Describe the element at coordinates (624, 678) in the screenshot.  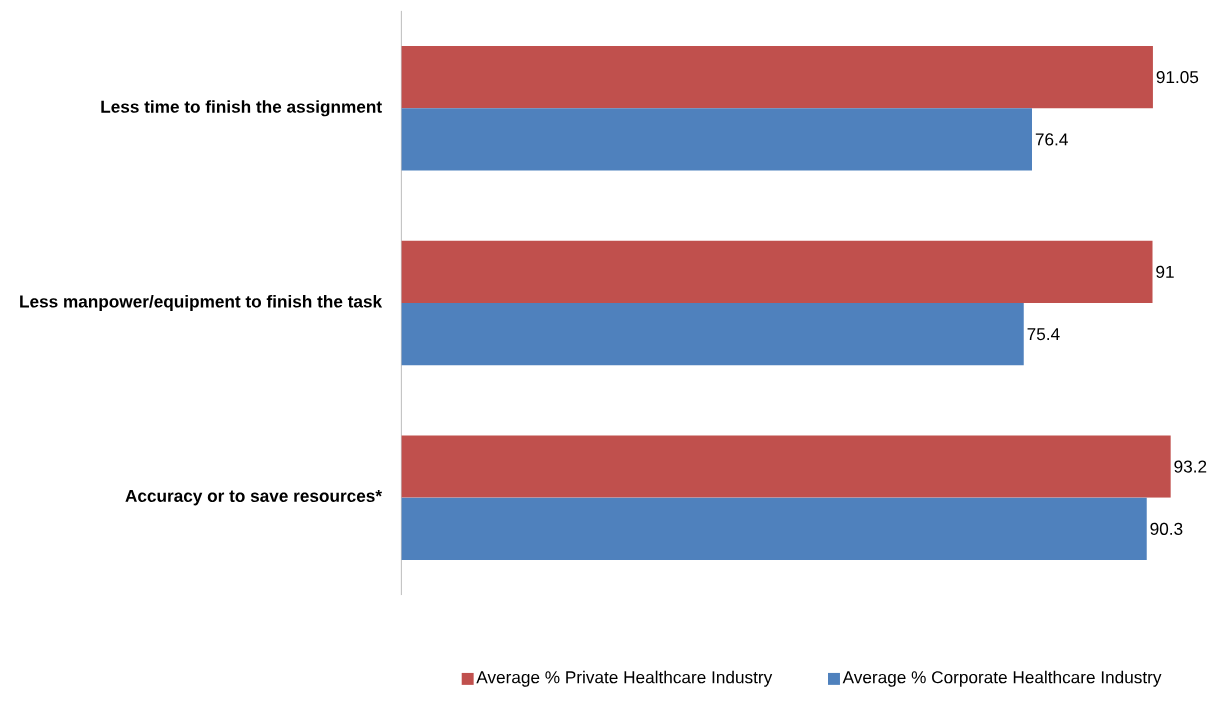
I see `legend-label: Average % Private Healthcare Industry` at that location.